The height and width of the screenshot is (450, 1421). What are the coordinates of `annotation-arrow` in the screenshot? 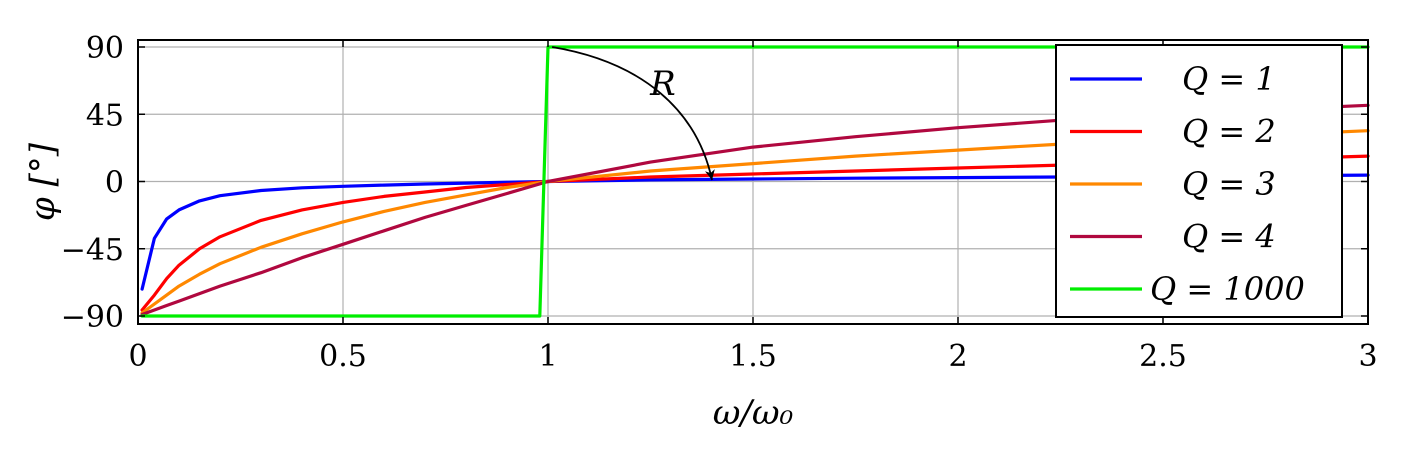 It's located at (633, 113).